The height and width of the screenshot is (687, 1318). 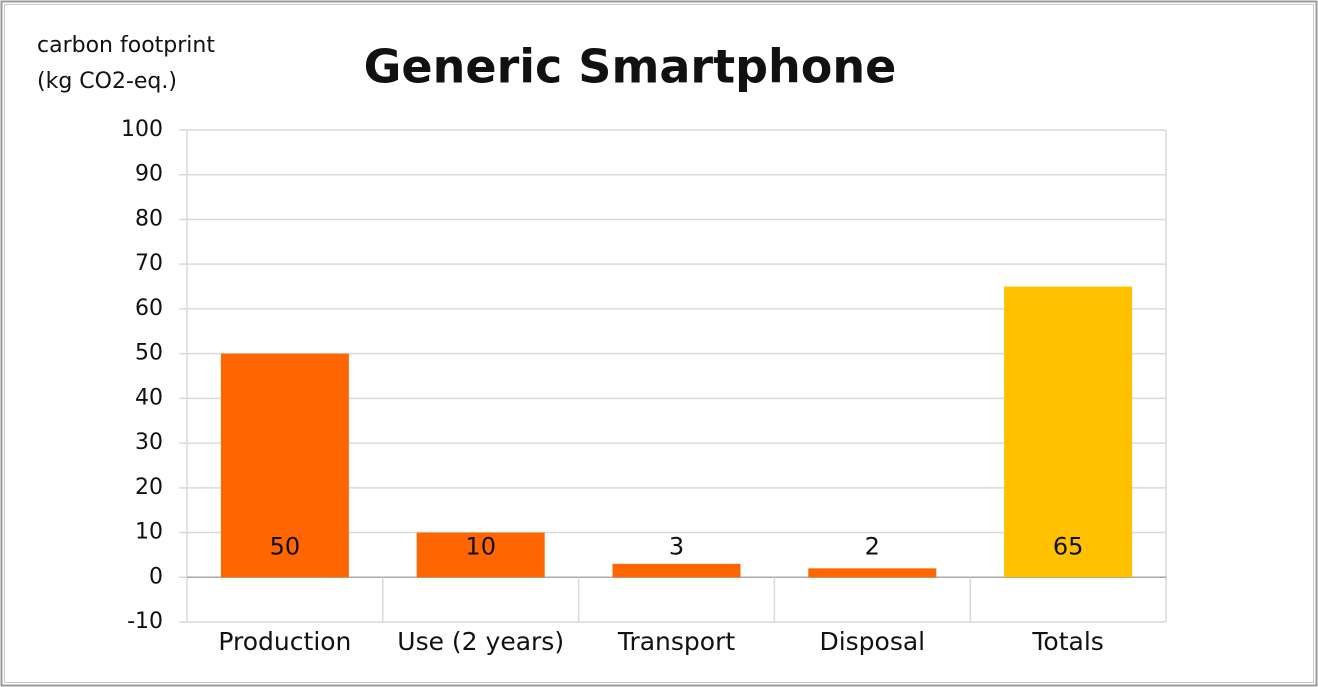 What do you see at coordinates (872, 546) in the screenshot?
I see `value-label: 2` at bounding box center [872, 546].